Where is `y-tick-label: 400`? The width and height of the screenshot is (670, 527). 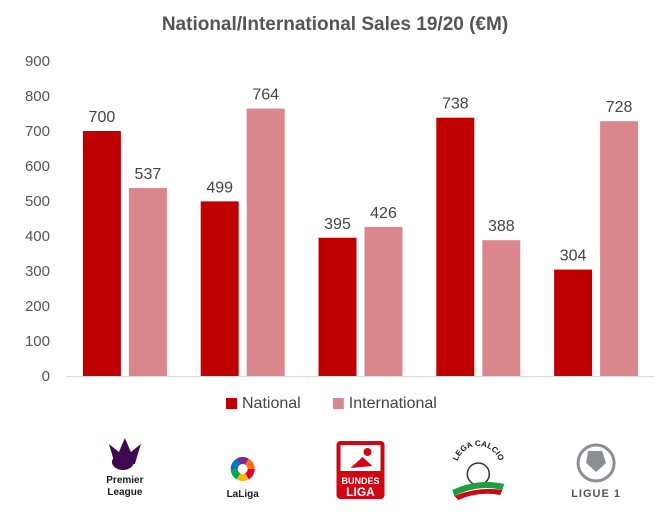 y-tick-label: 400 is located at coordinates (37, 236).